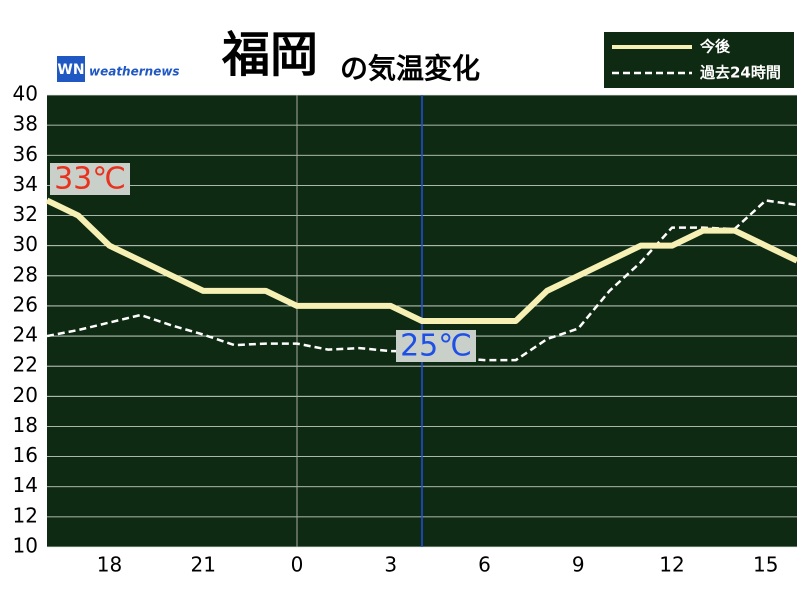 This screenshot has width=800, height=600. I want to click on y-tick-label: 26, so click(25, 304).